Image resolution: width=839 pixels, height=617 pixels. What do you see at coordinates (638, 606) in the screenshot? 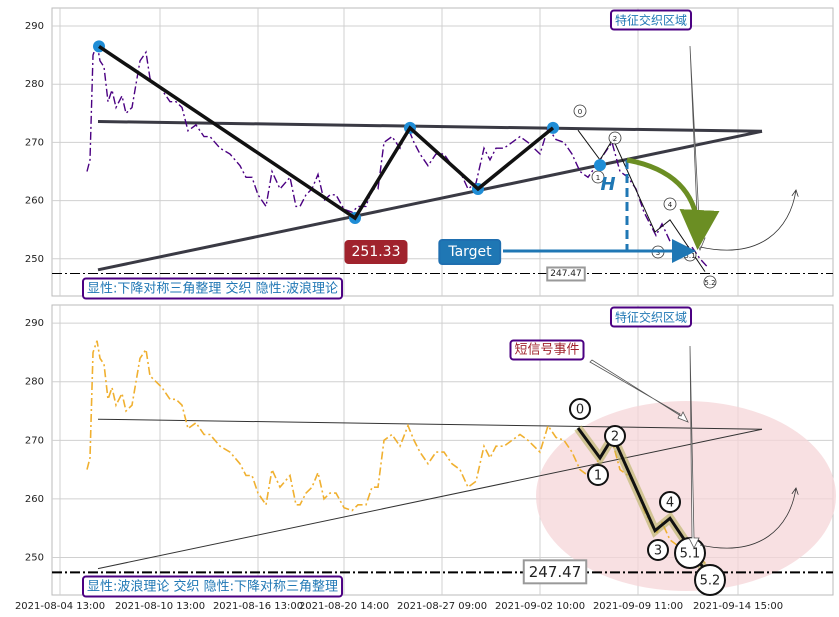
I see `x-tick-label: 2021-09-09 11:00` at bounding box center [638, 606].